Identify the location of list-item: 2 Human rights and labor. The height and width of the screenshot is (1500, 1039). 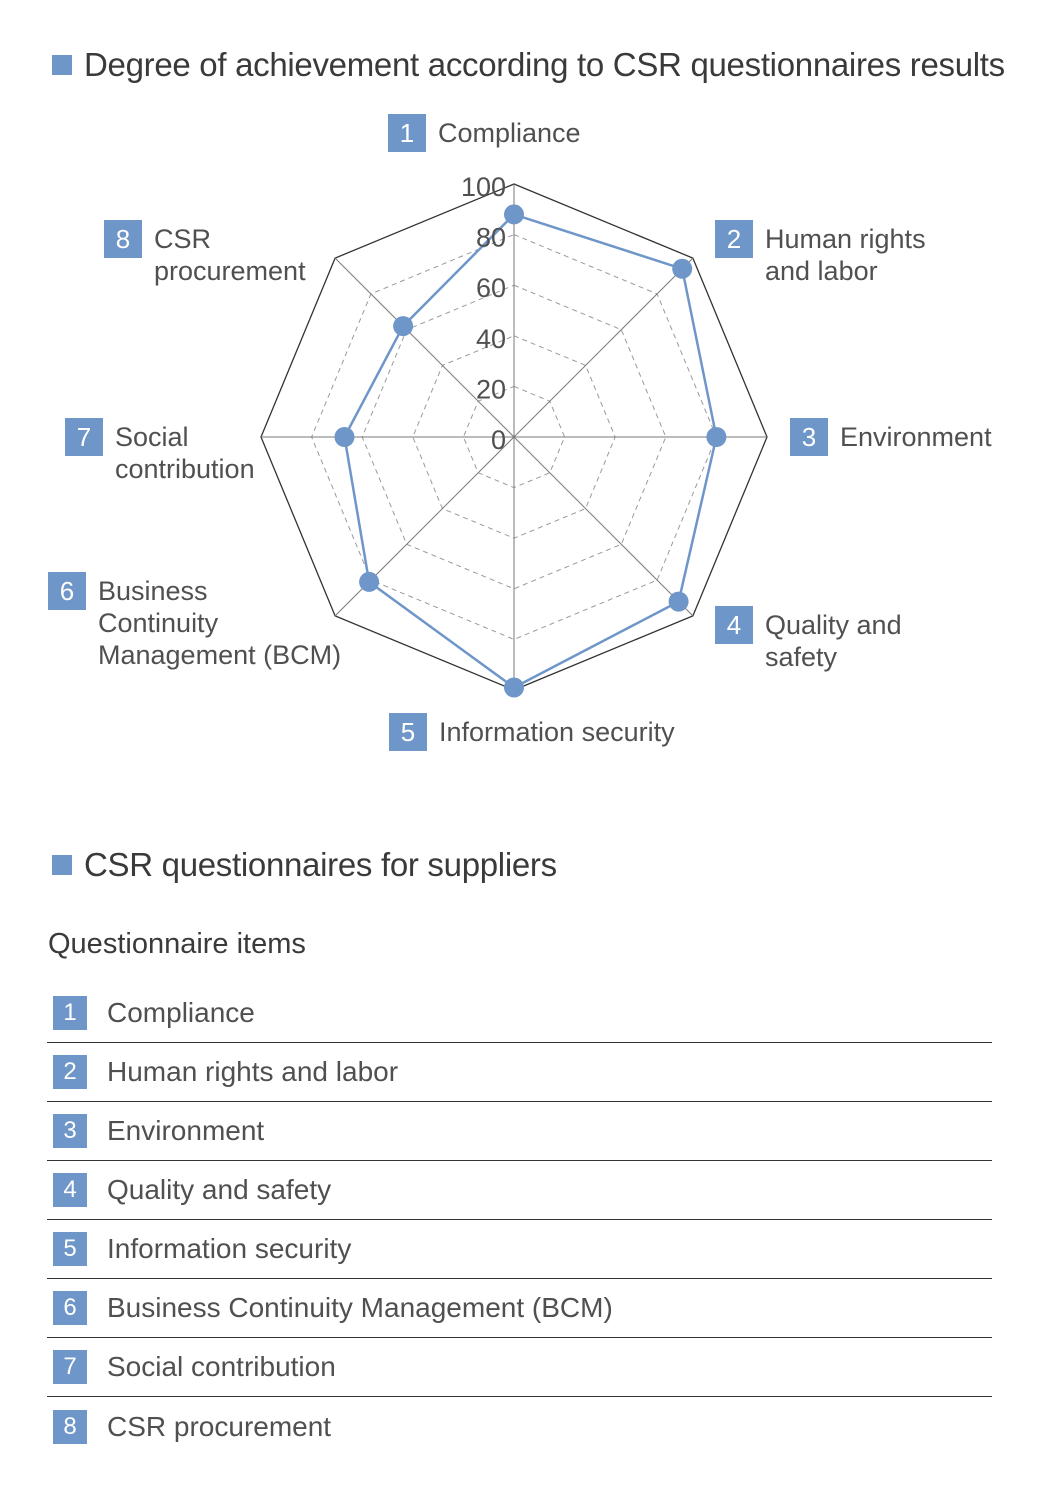
(519, 1072).